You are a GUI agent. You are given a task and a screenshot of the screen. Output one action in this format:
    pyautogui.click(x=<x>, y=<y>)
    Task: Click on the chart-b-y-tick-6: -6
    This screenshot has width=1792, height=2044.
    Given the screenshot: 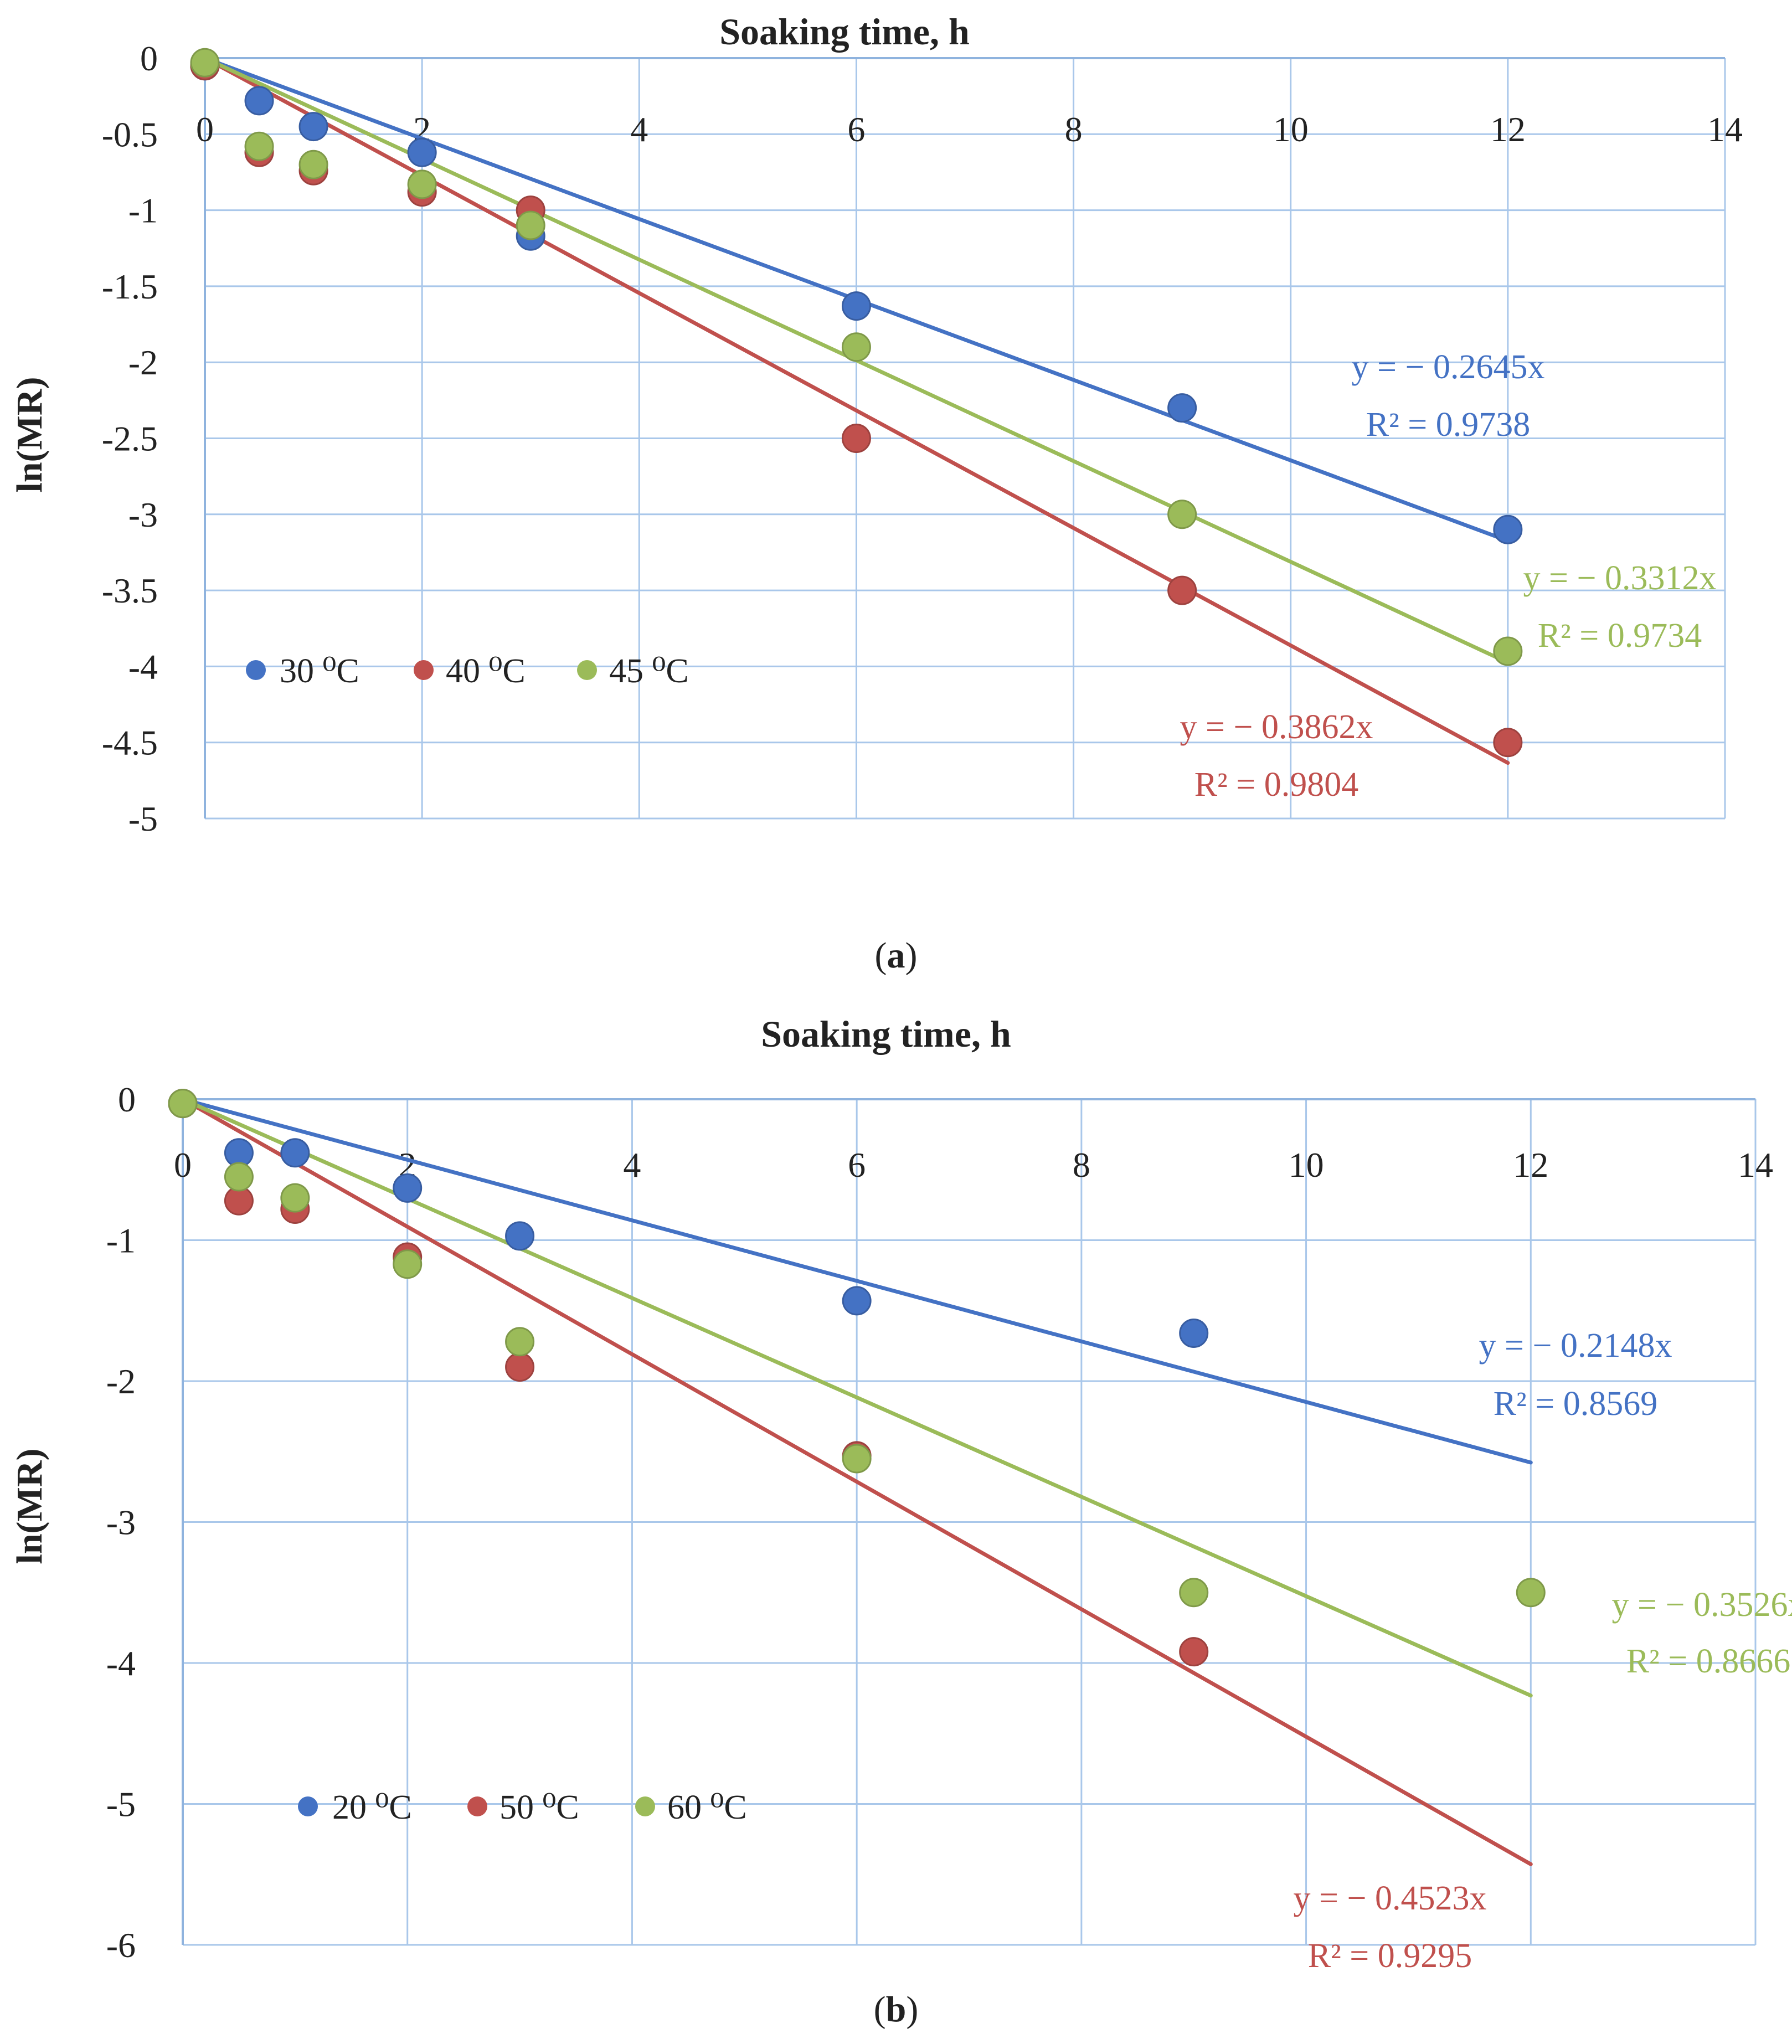 What is the action you would take?
    pyautogui.click(x=121, y=1945)
    